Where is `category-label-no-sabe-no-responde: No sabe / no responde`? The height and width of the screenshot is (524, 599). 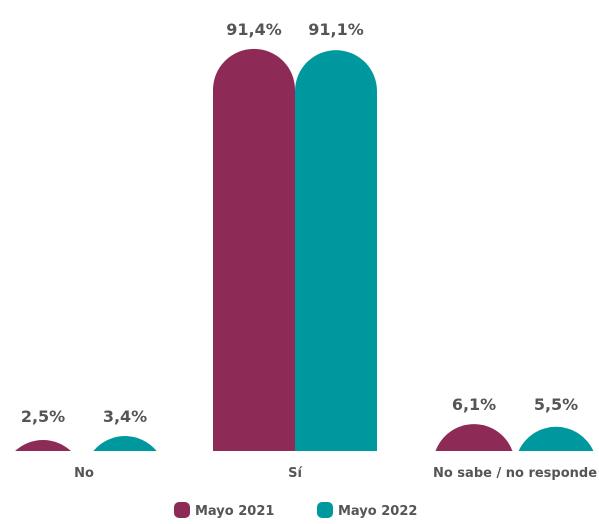
category-label-no-sabe-no-responde: No sabe / no responde is located at coordinates (515, 473).